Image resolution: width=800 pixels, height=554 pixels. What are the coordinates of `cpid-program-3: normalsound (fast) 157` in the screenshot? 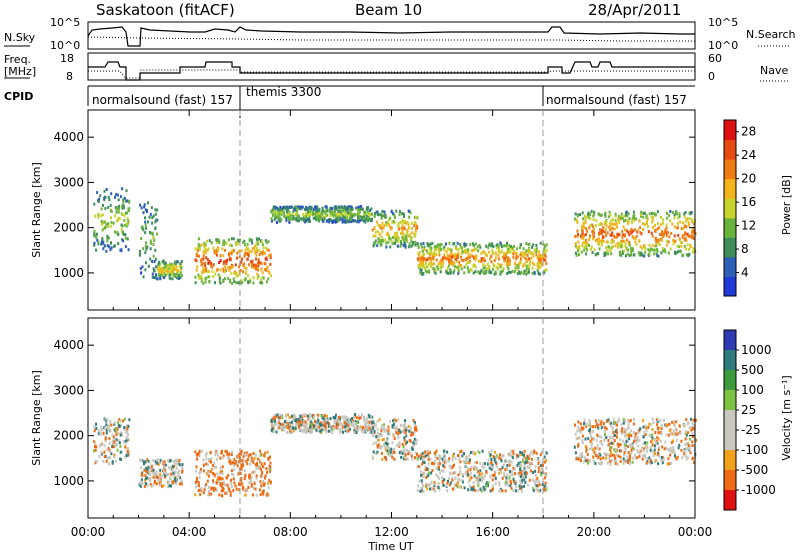 It's located at (616, 100).